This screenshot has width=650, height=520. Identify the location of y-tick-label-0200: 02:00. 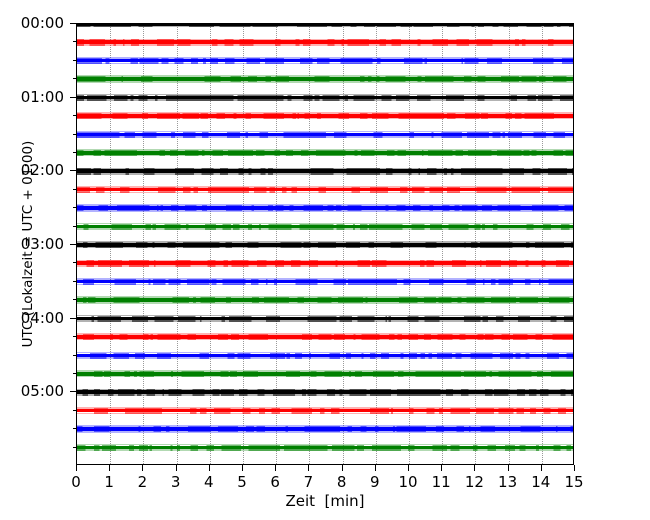
(42, 170).